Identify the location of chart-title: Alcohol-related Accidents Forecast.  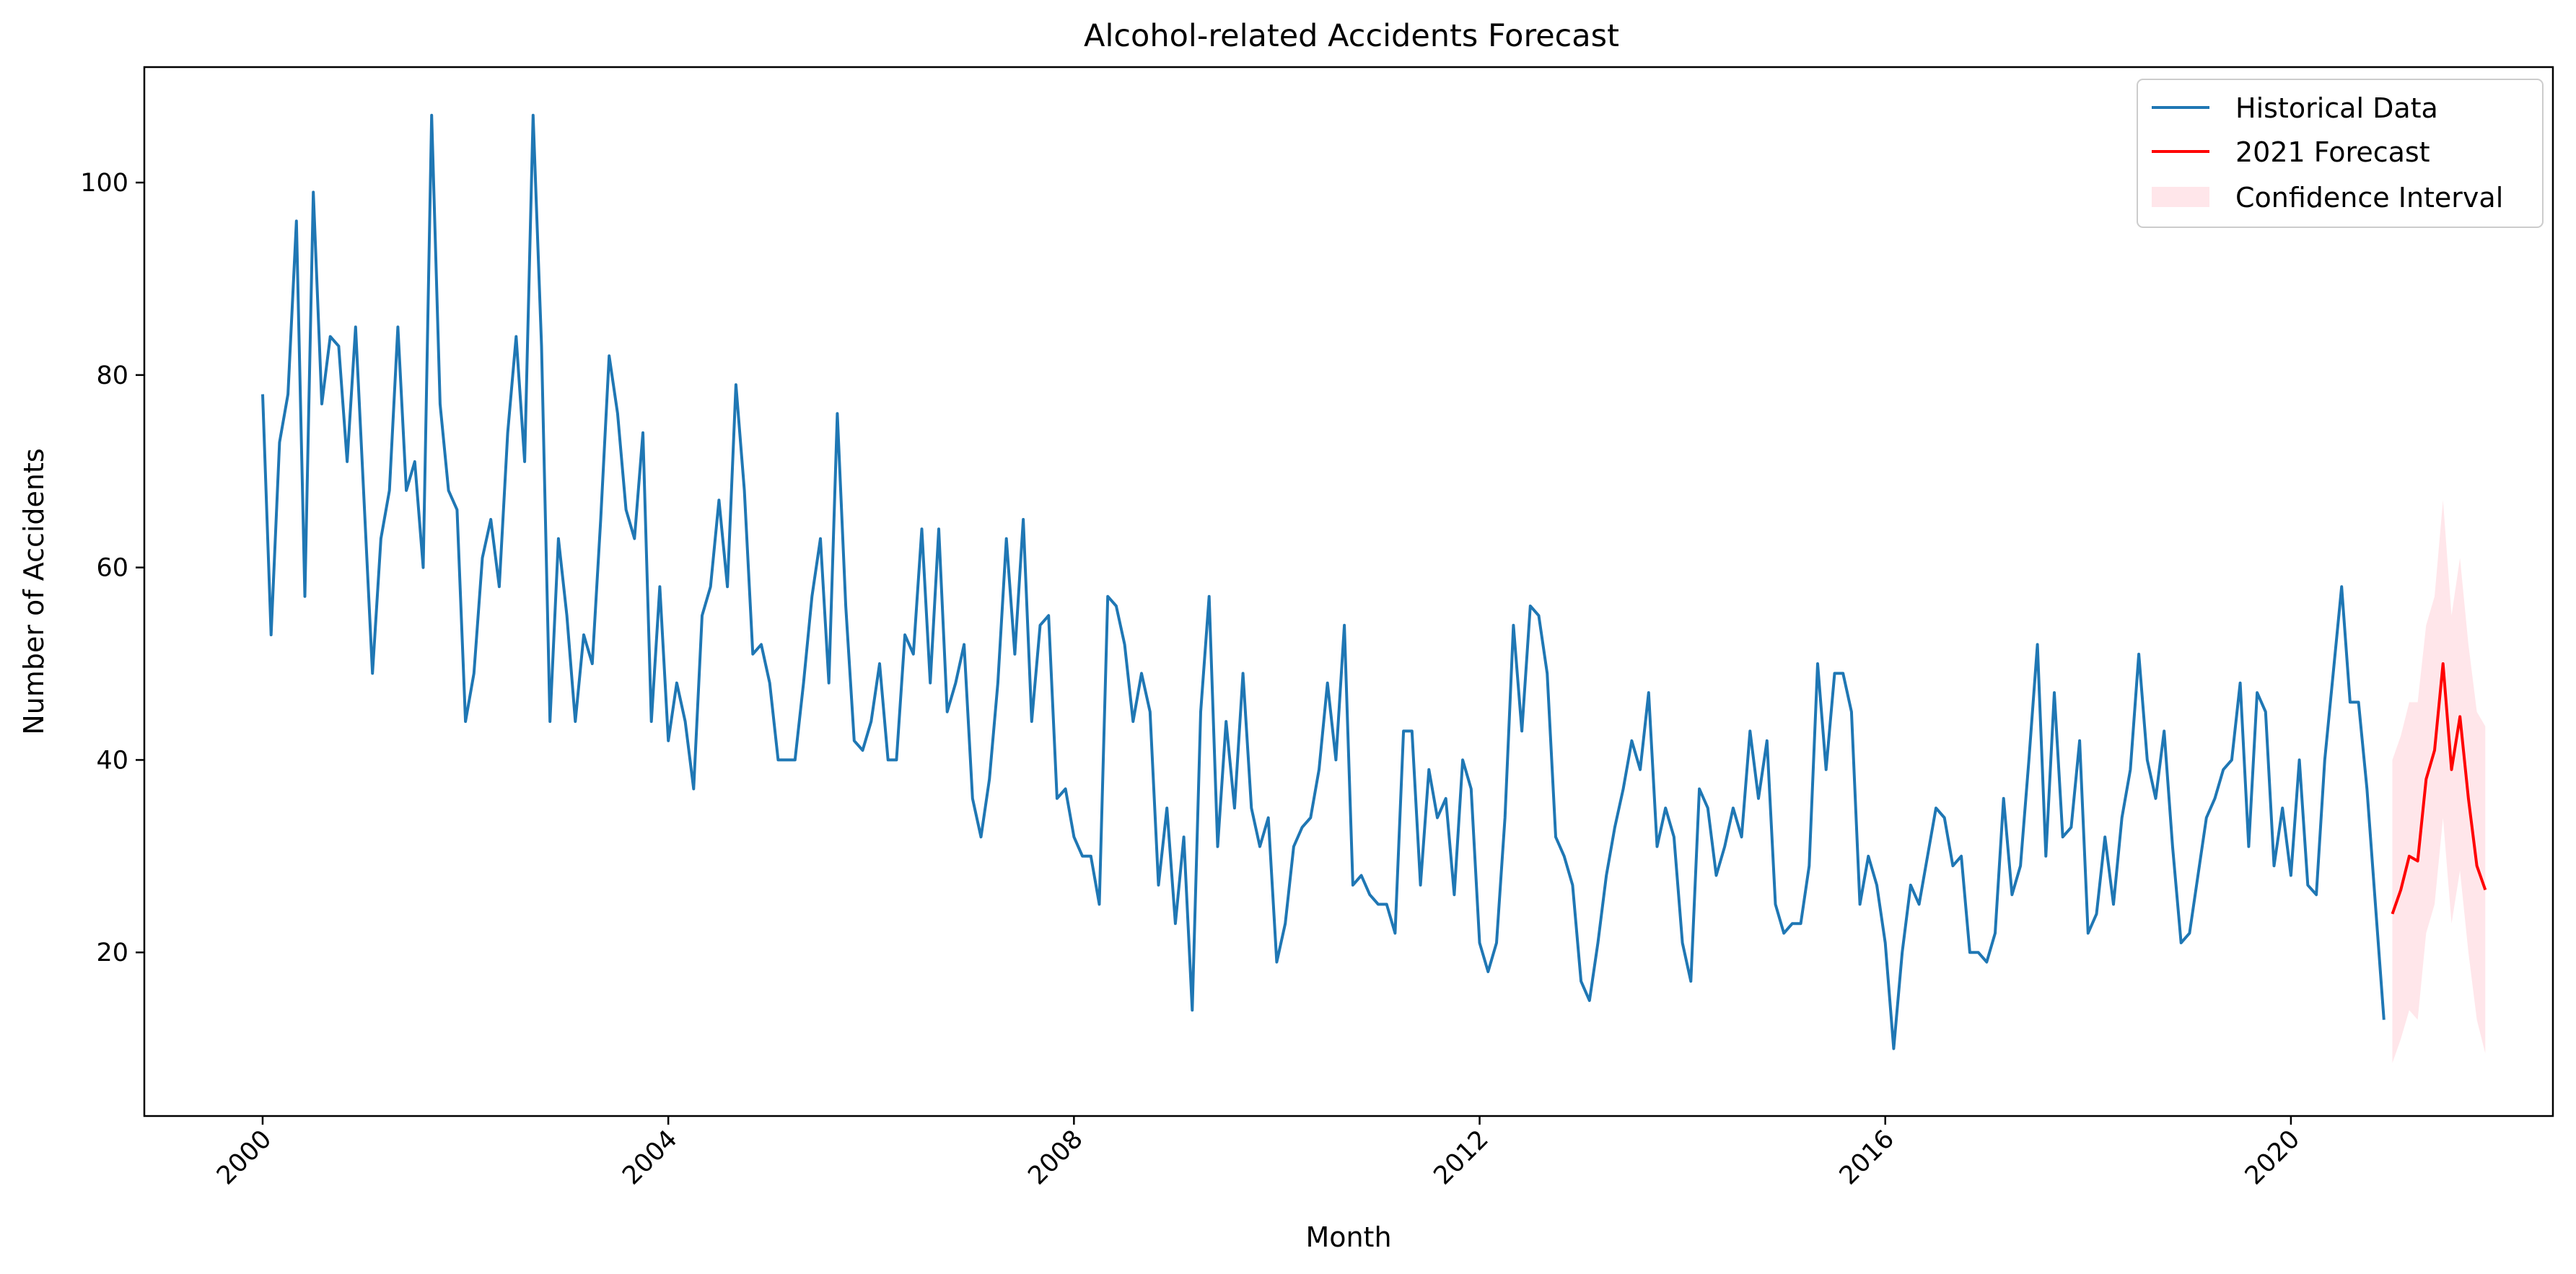
(1351, 36).